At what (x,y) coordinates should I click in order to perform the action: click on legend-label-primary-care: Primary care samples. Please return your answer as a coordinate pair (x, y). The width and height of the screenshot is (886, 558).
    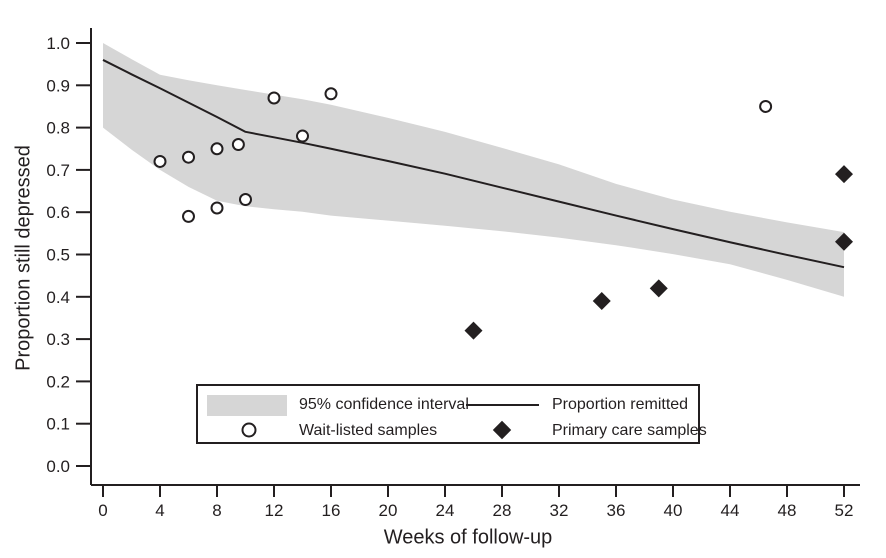
    Looking at the image, I should click on (629, 430).